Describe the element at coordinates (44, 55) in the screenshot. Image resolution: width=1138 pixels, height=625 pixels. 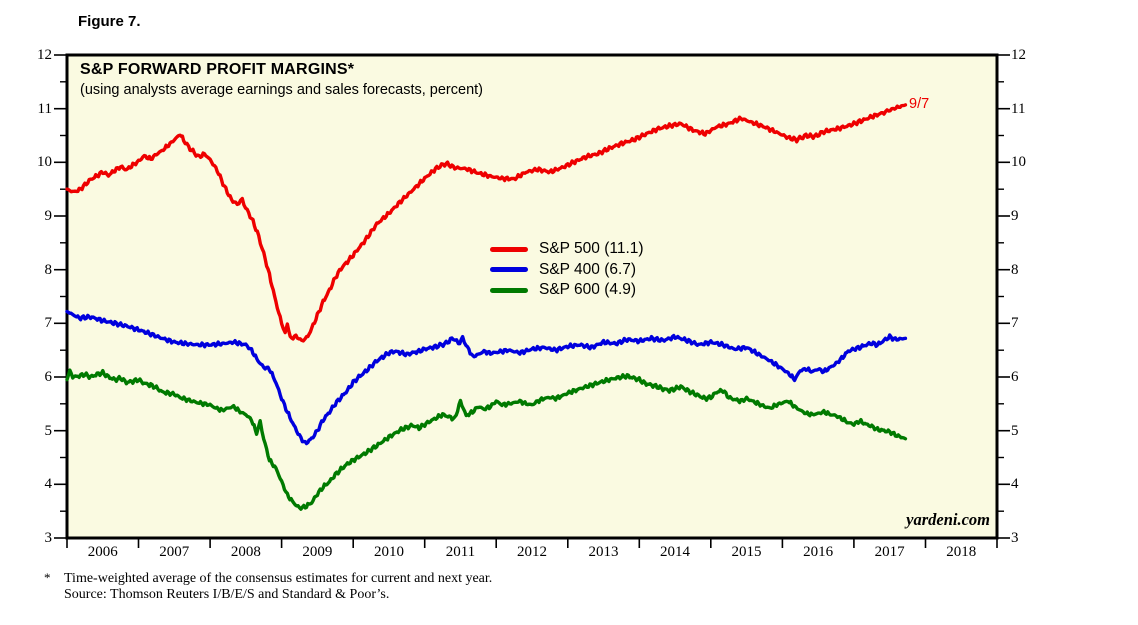
I see `y-axis-label-left: 12` at that location.